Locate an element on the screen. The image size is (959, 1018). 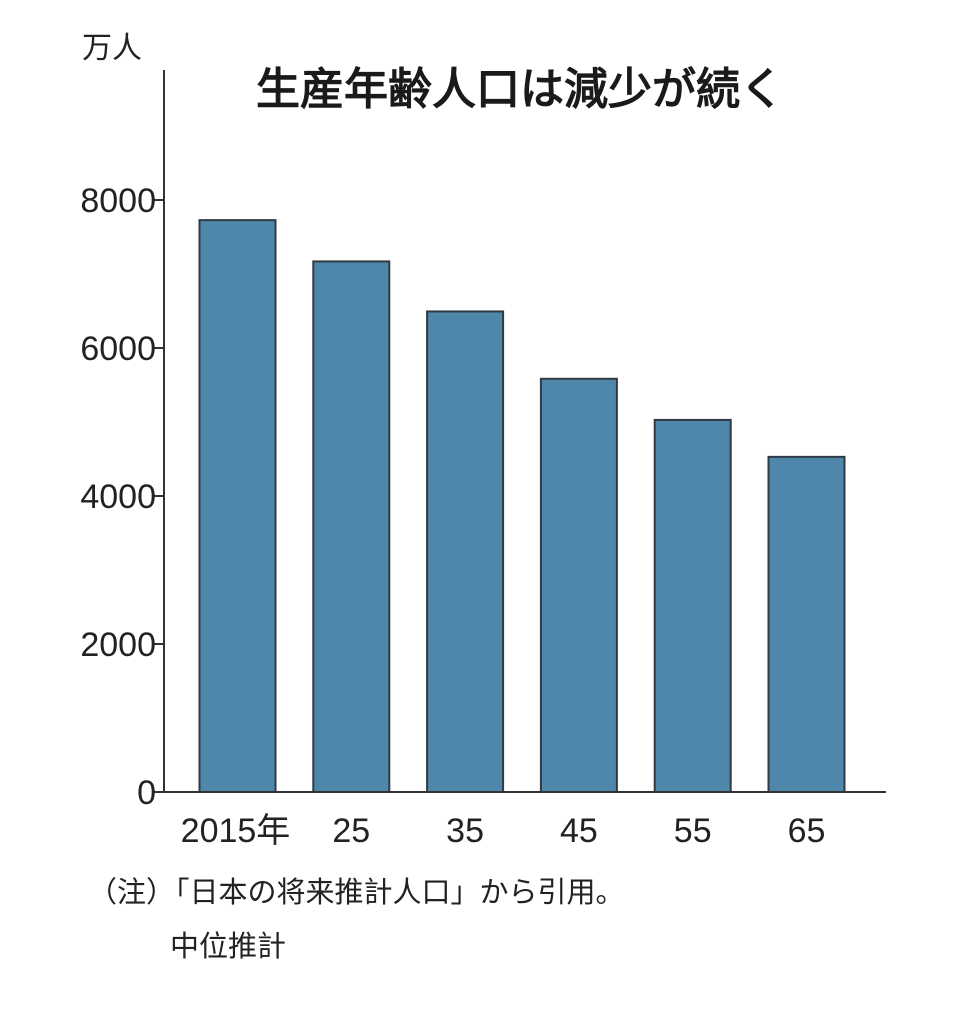
y-tick-label: 6000 is located at coordinates (118, 349).